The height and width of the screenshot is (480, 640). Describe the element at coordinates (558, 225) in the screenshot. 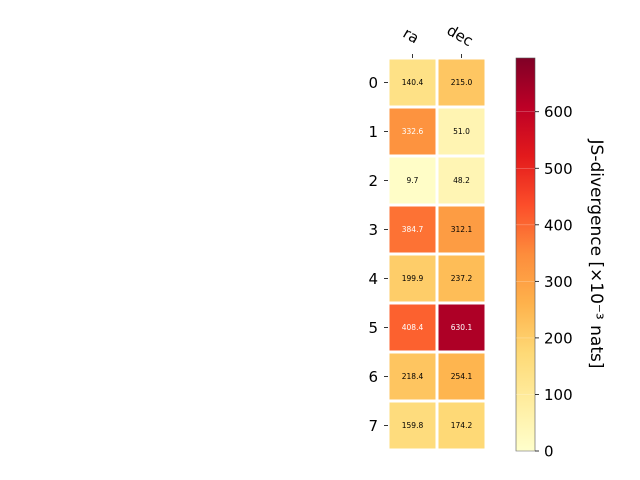

I see `colorbar-tick-label: 400` at that location.